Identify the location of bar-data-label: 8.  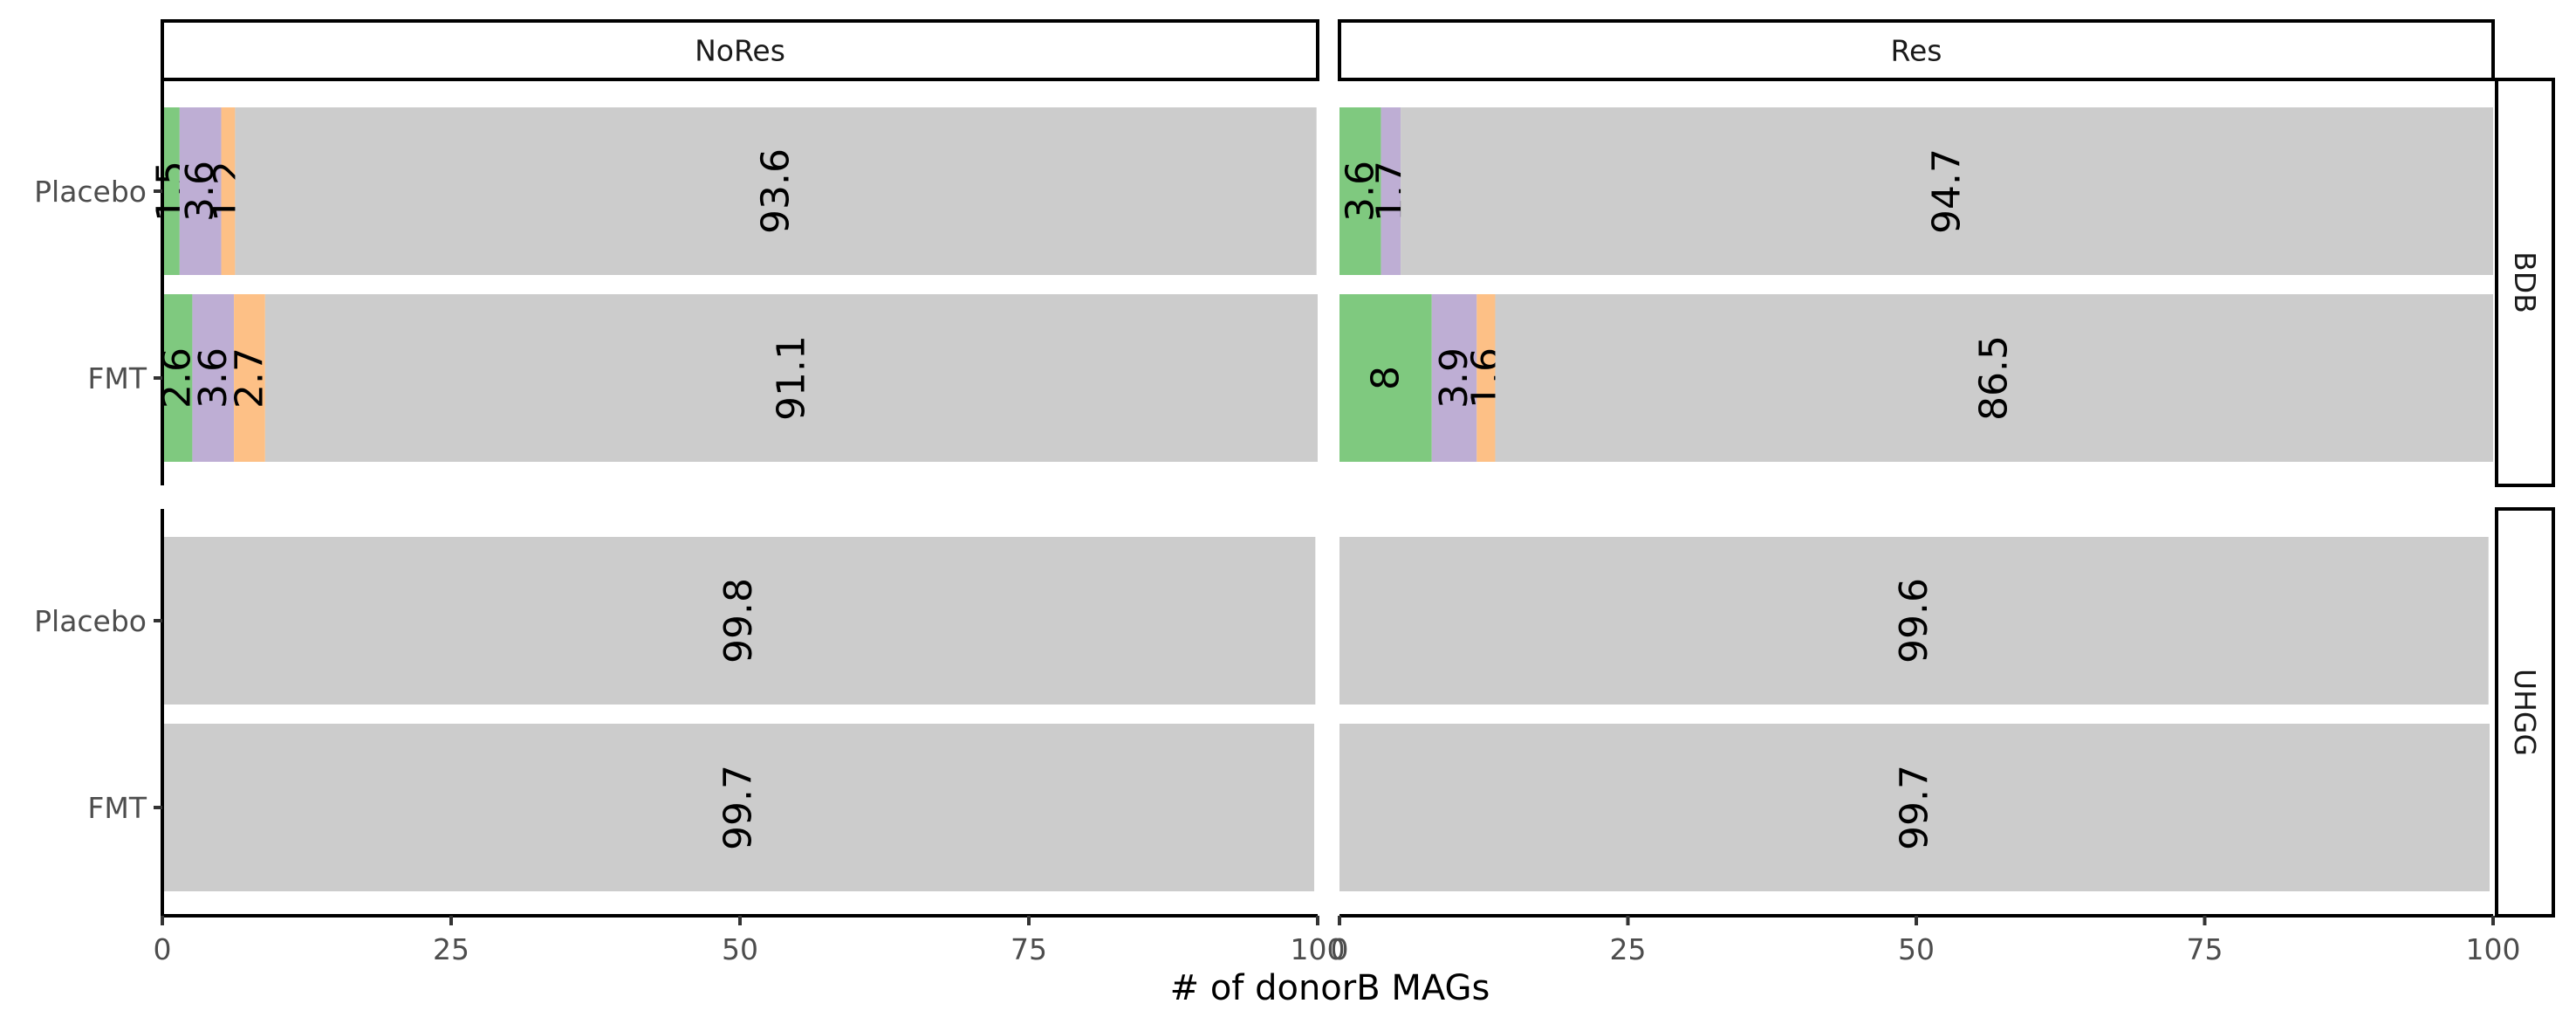
(1385, 378).